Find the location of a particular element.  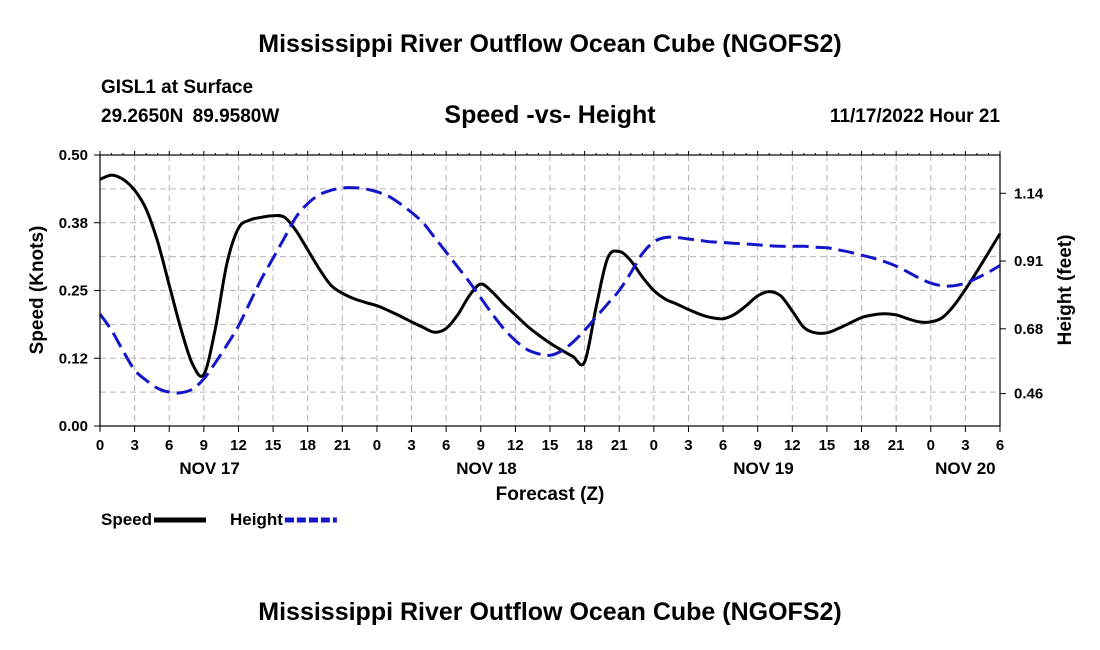

date-label: NOV 19 is located at coordinates (763, 468).